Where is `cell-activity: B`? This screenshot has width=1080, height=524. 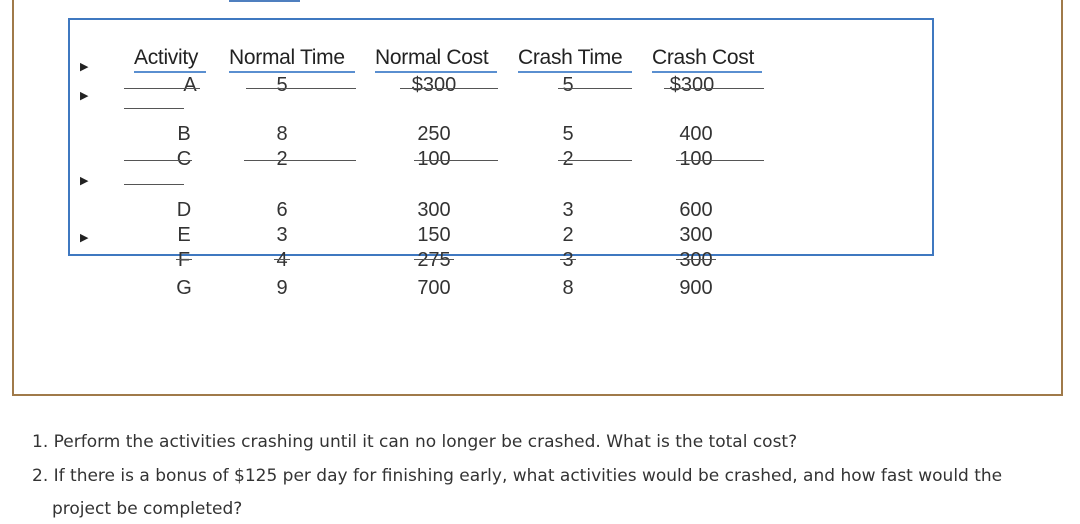 cell-activity: B is located at coordinates (184, 134).